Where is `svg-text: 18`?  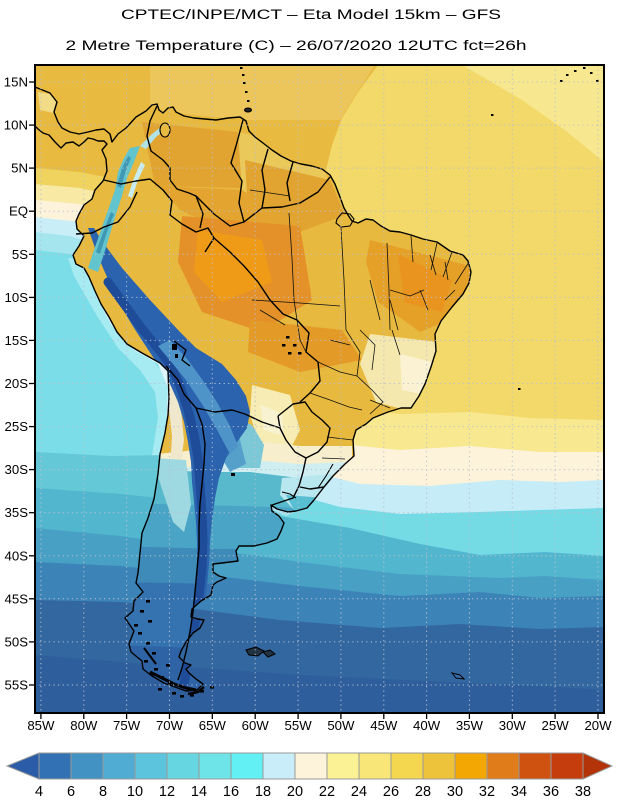
svg-text: 18 is located at coordinates (263, 792).